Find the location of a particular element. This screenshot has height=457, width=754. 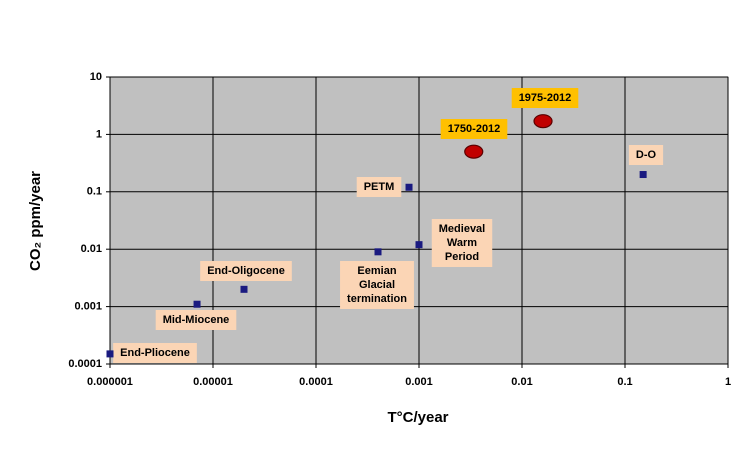

x-tick-label: 0.0001 is located at coordinates (316, 382).